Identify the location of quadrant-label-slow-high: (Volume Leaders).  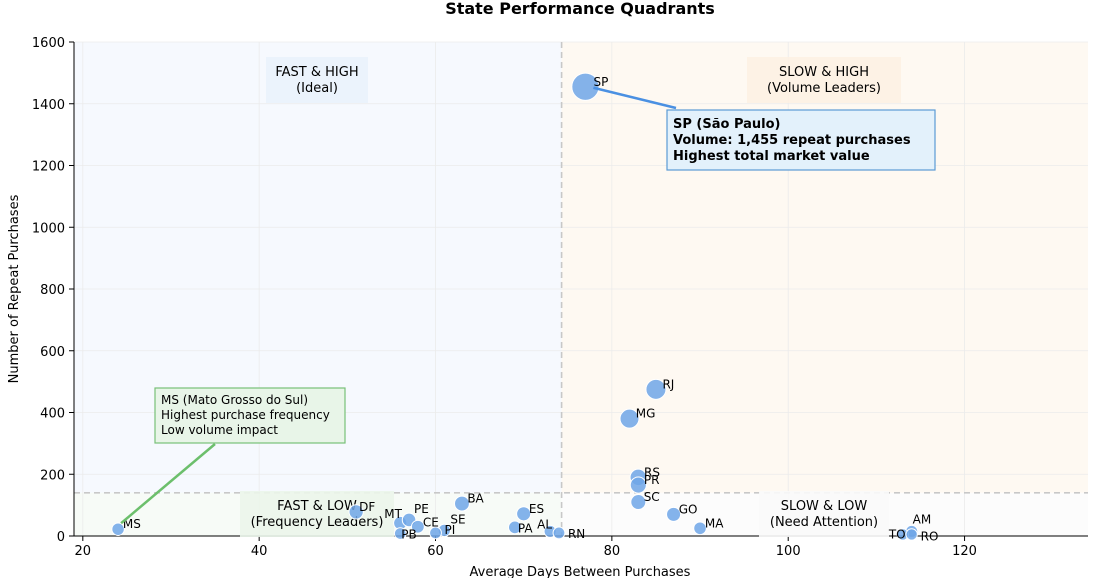
(824, 88).